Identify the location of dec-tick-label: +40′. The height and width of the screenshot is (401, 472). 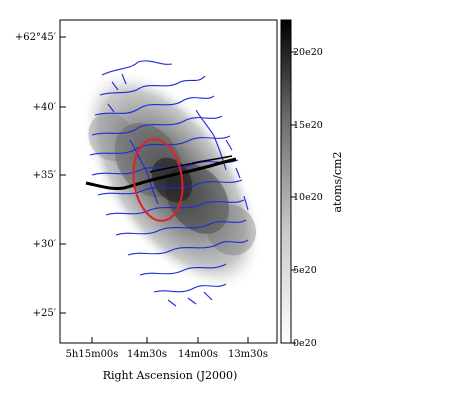
(45, 107).